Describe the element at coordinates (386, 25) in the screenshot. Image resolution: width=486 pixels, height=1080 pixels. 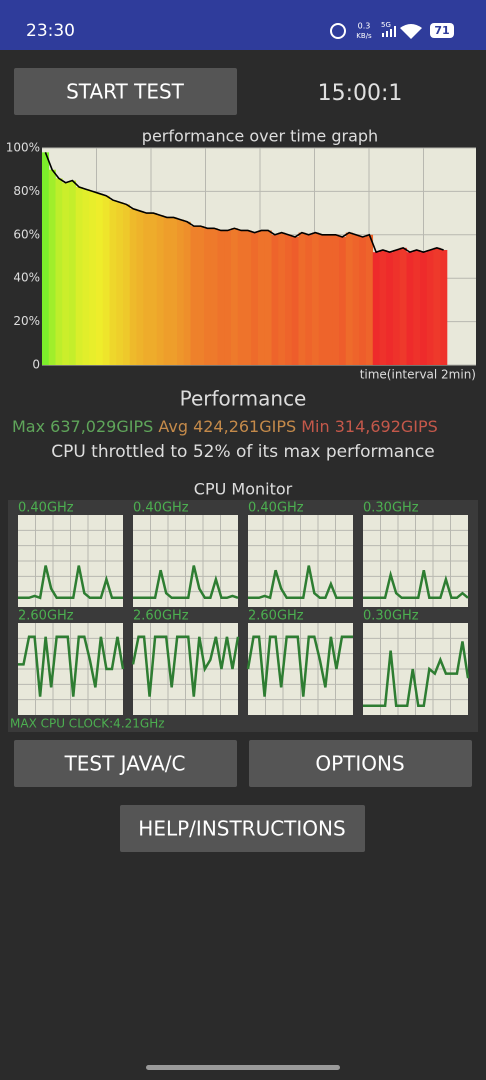
I see `network-type: 5G` at that location.